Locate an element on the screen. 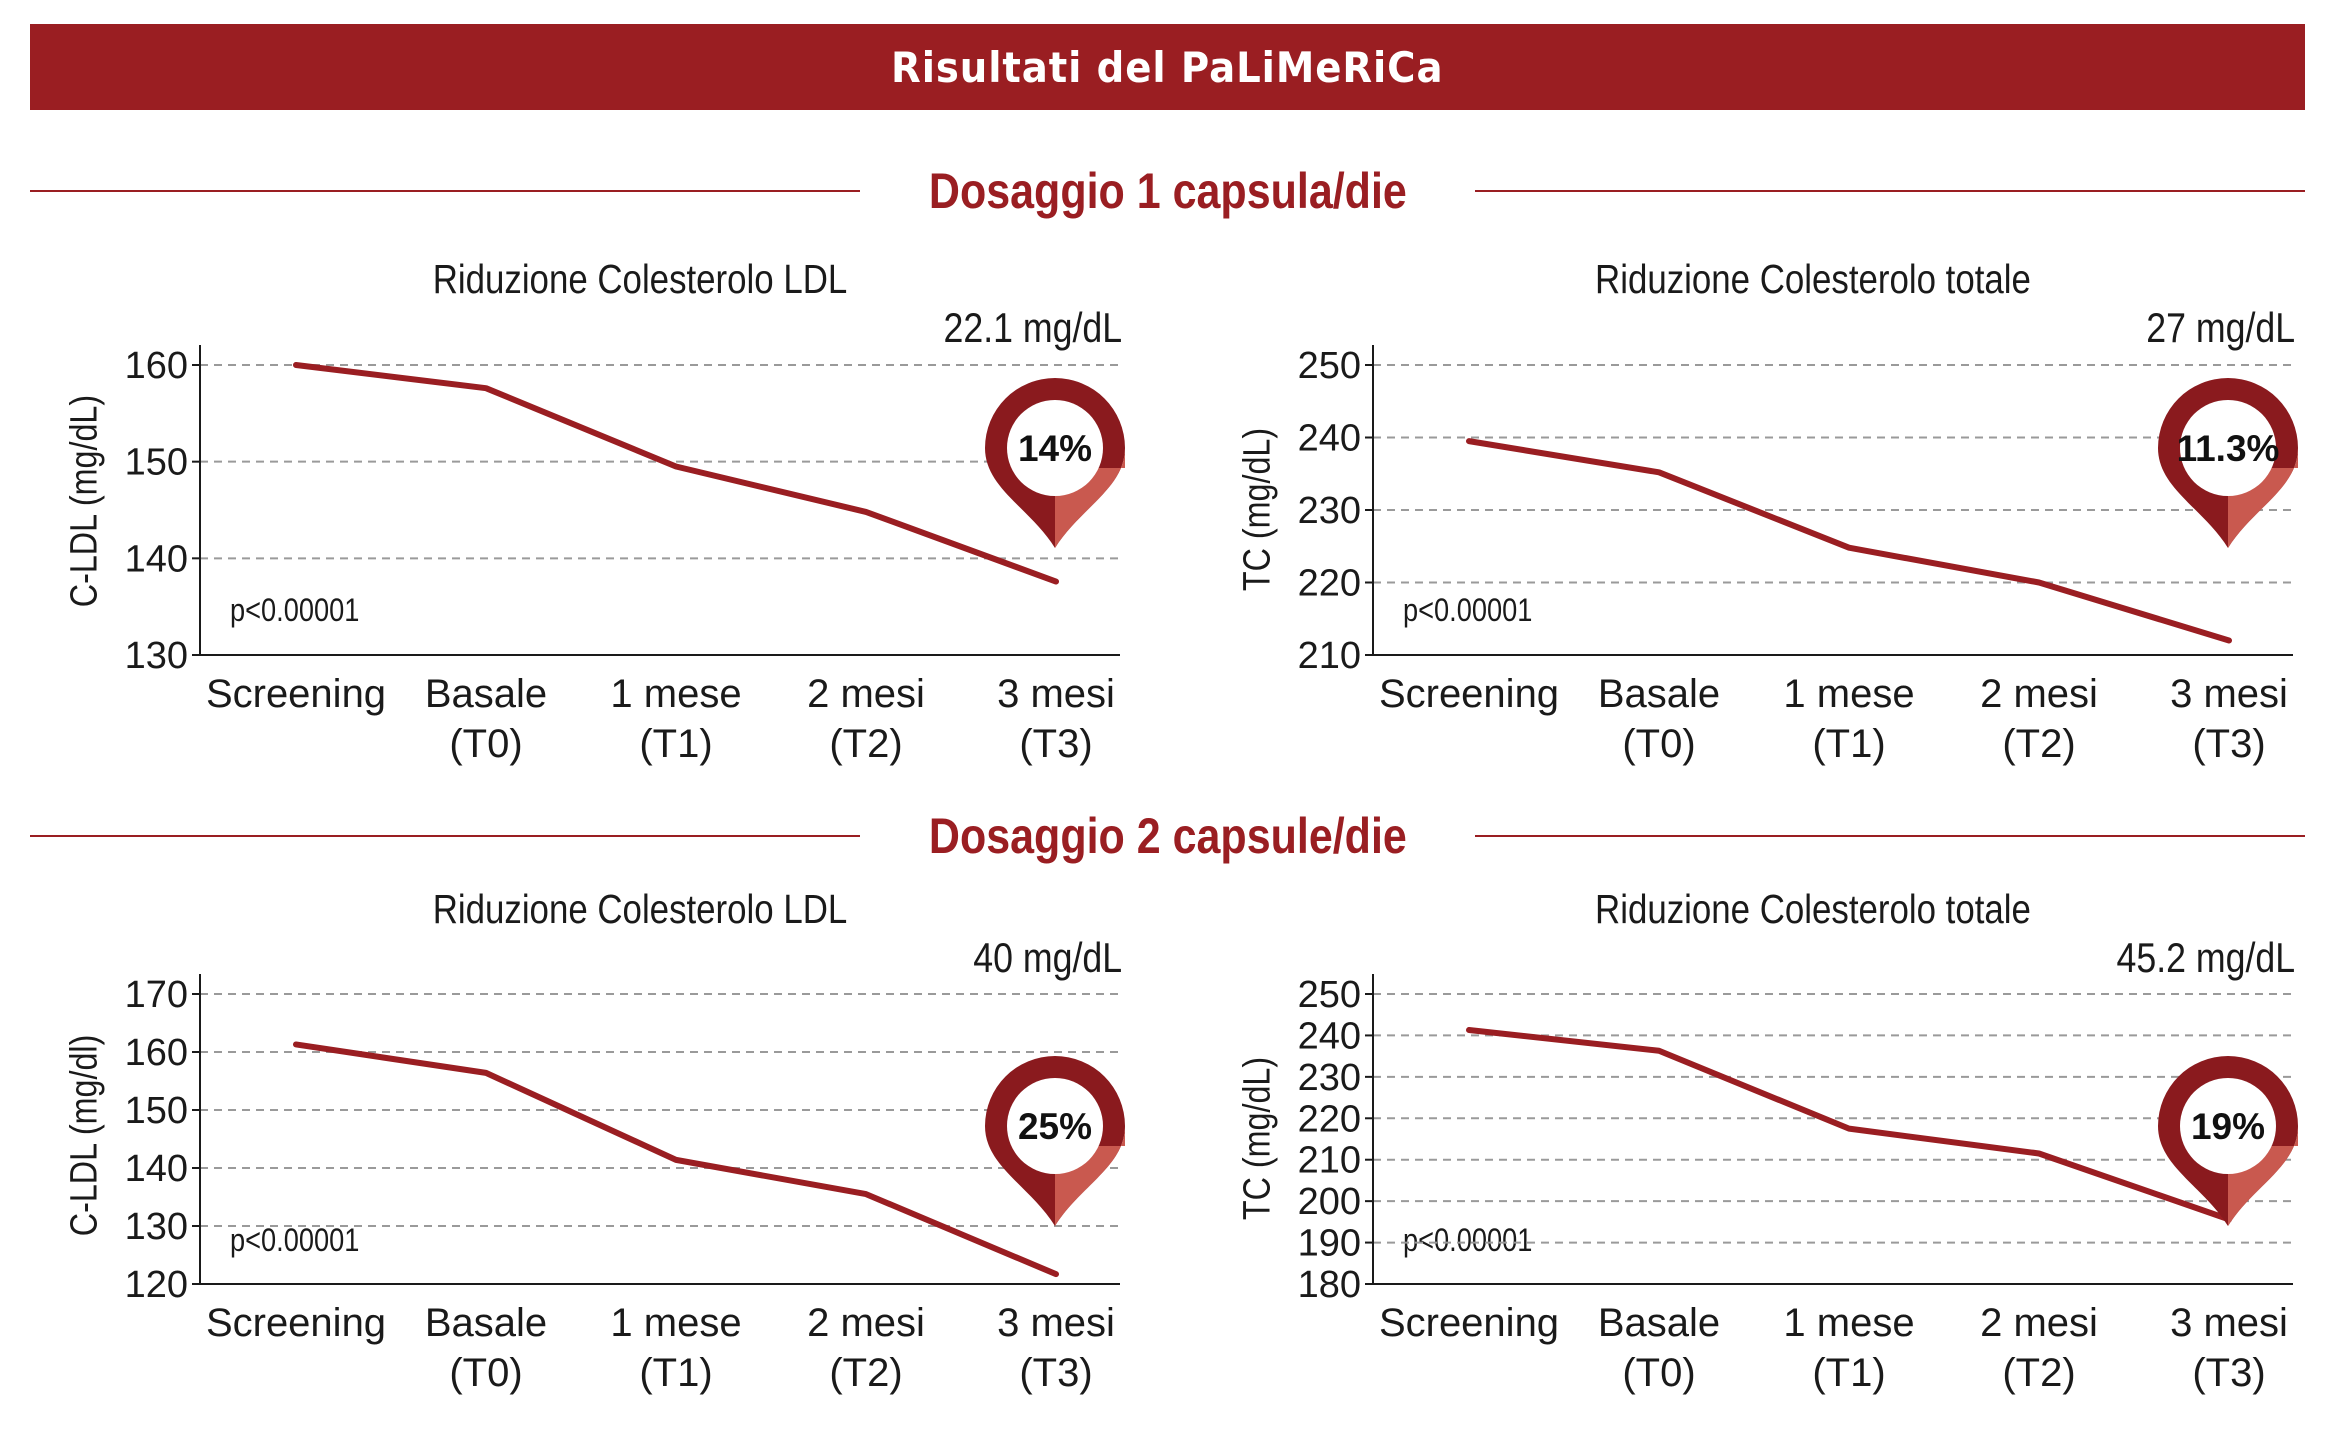 This screenshot has height=1444, width=2332. header-banner: Risultati del PaLiMeRiCa is located at coordinates (1167, 67).